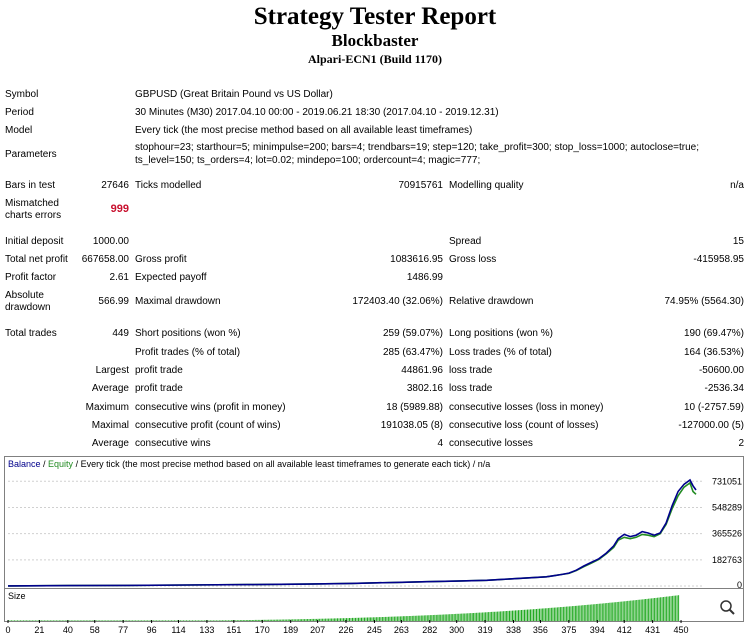  I want to click on x-tick-label: 245, so click(374, 630).